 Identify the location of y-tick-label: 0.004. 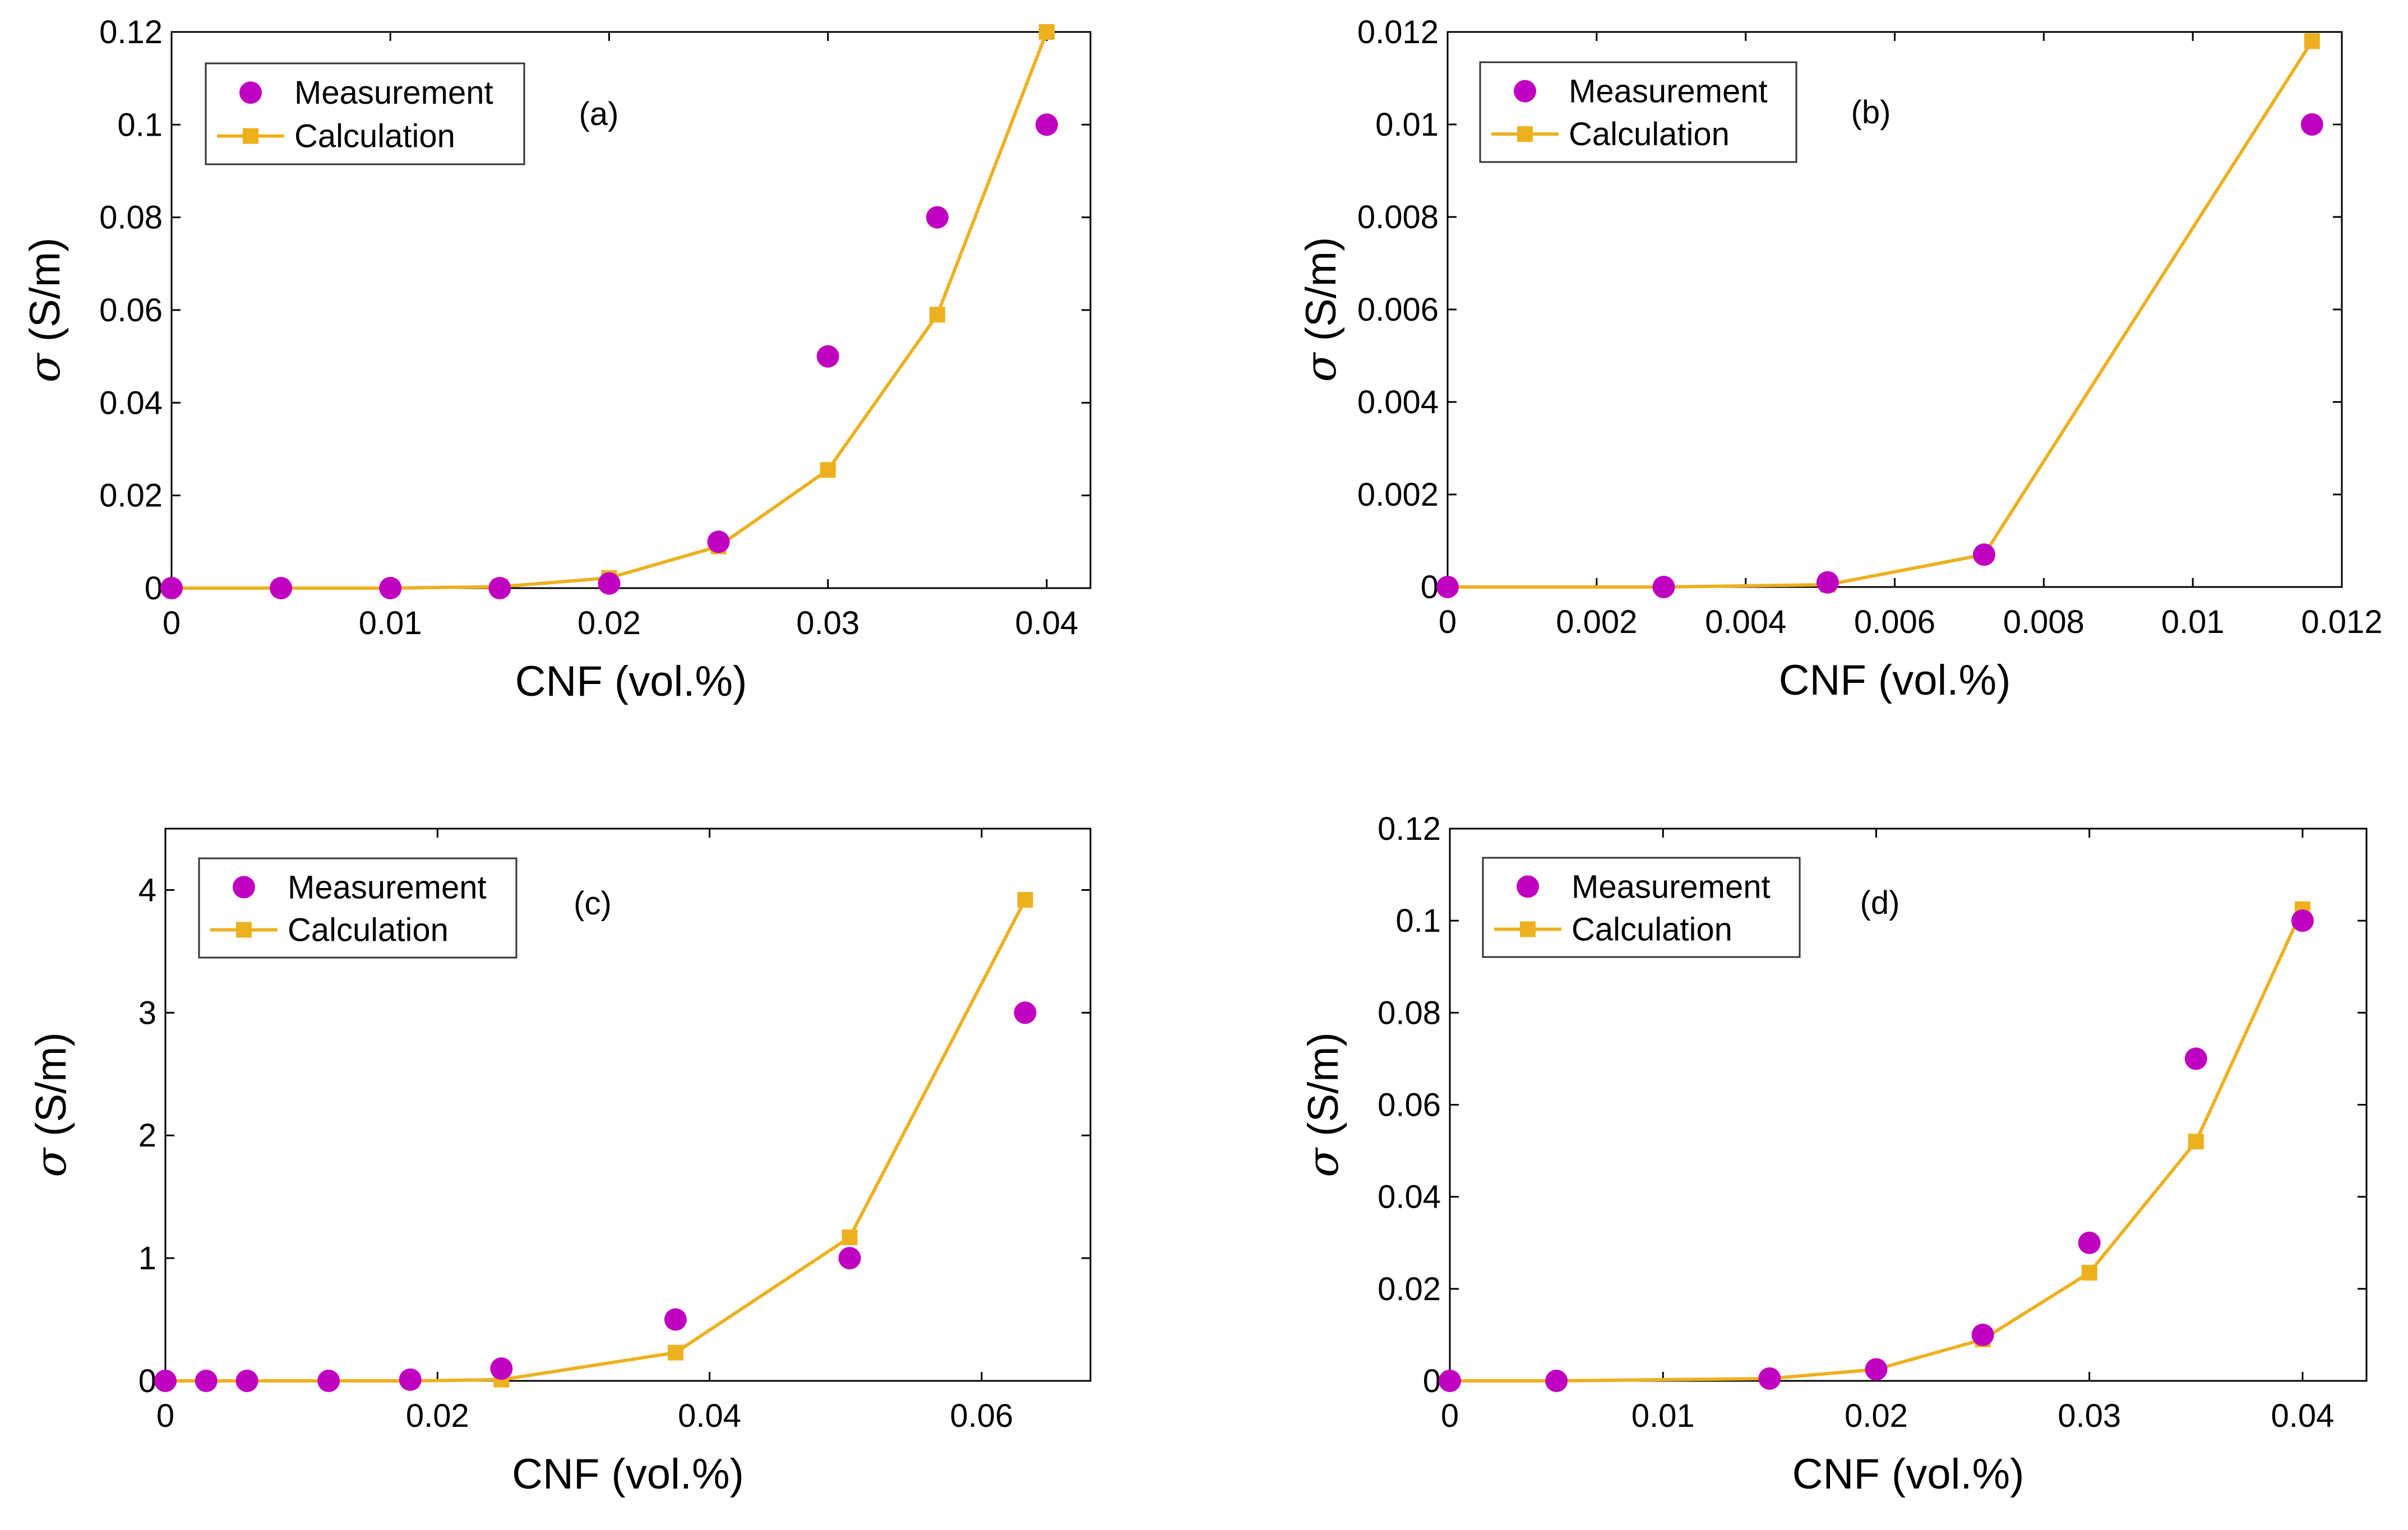
(1398, 402).